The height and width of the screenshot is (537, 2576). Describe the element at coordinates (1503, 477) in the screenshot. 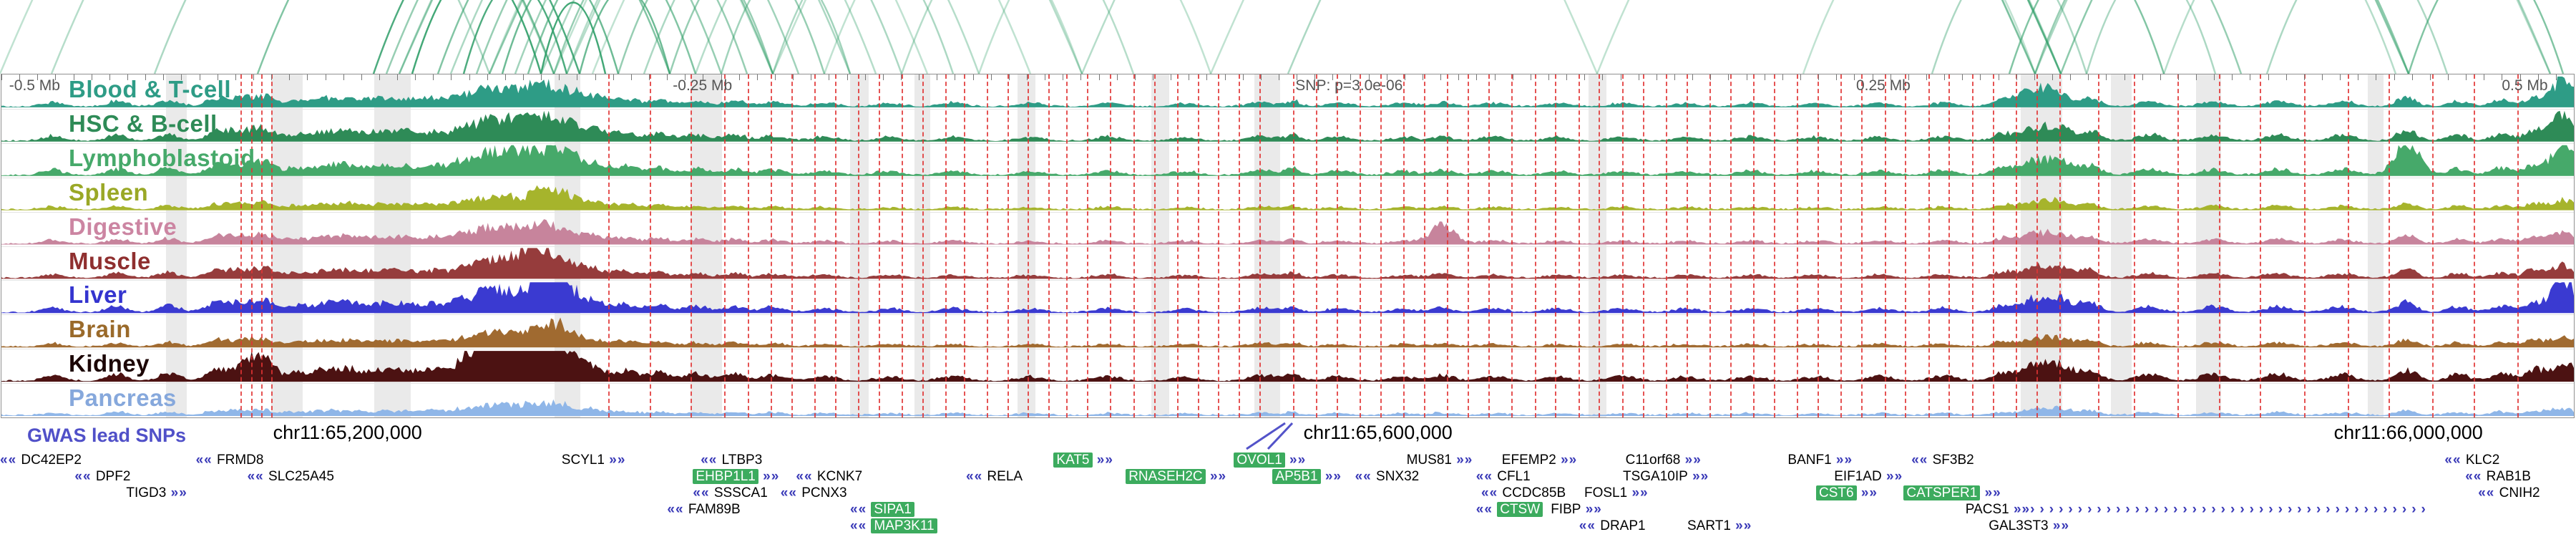

I see `gene-label: «« CFL1` at that location.